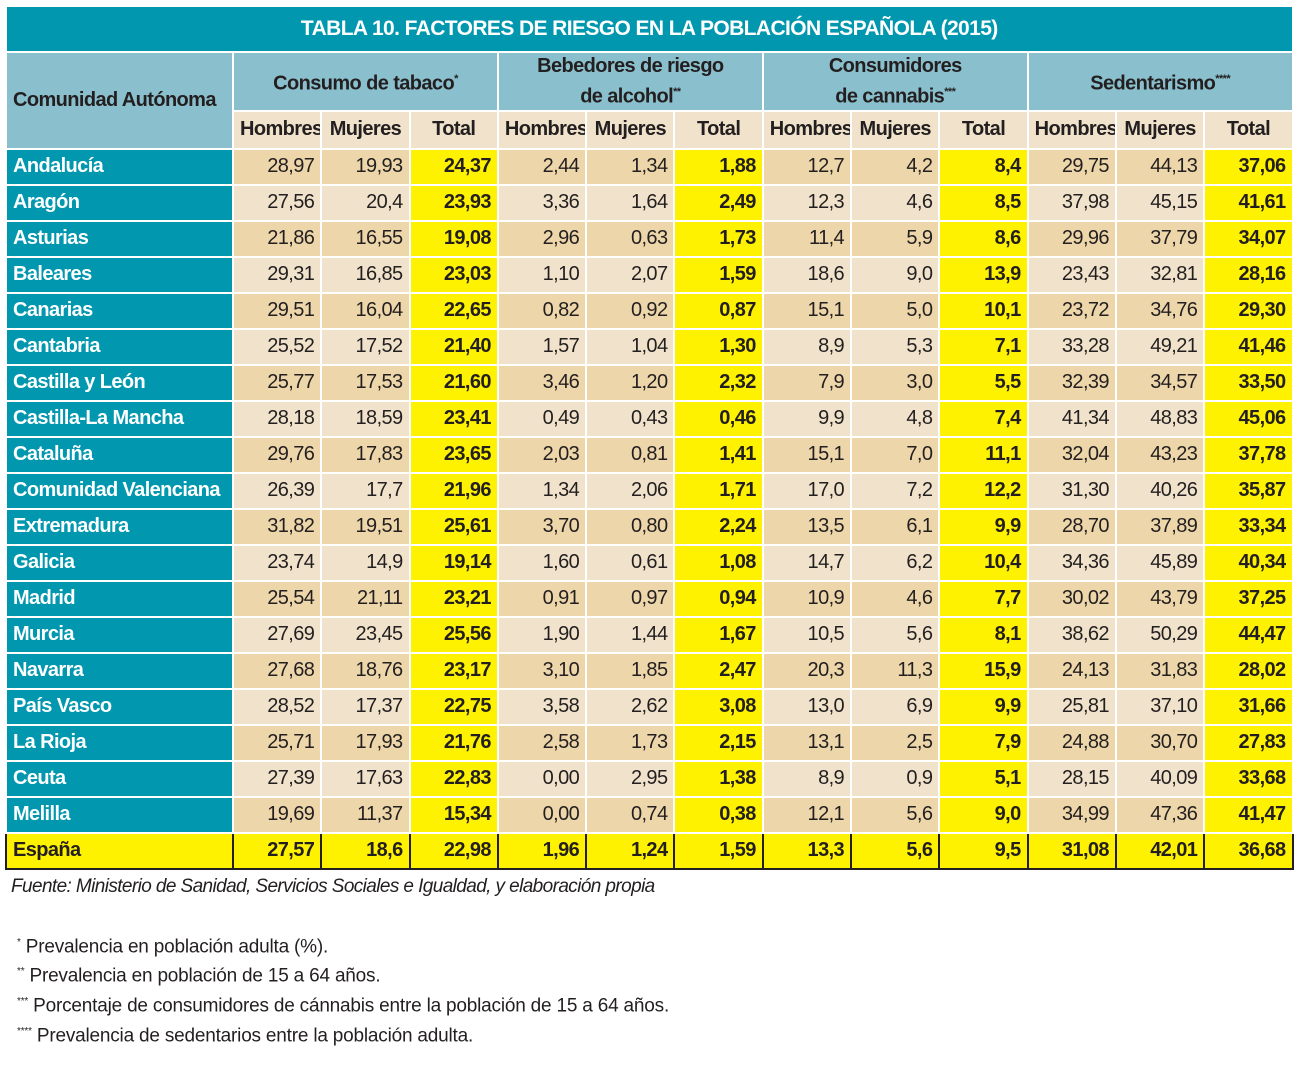 The width and height of the screenshot is (1299, 1069). What do you see at coordinates (807, 706) in the screenshot?
I see `value-cell: 13,0` at bounding box center [807, 706].